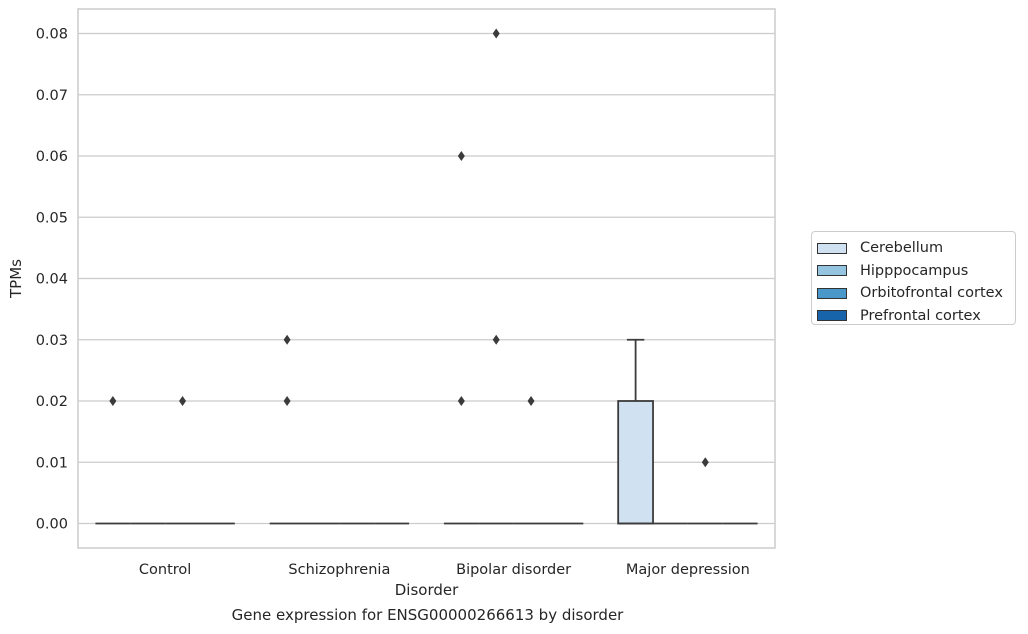 Image resolution: width=1028 pixels, height=634 pixels. What do you see at coordinates (52, 35) in the screenshot?
I see `y-tick-label: 0.08` at bounding box center [52, 35].